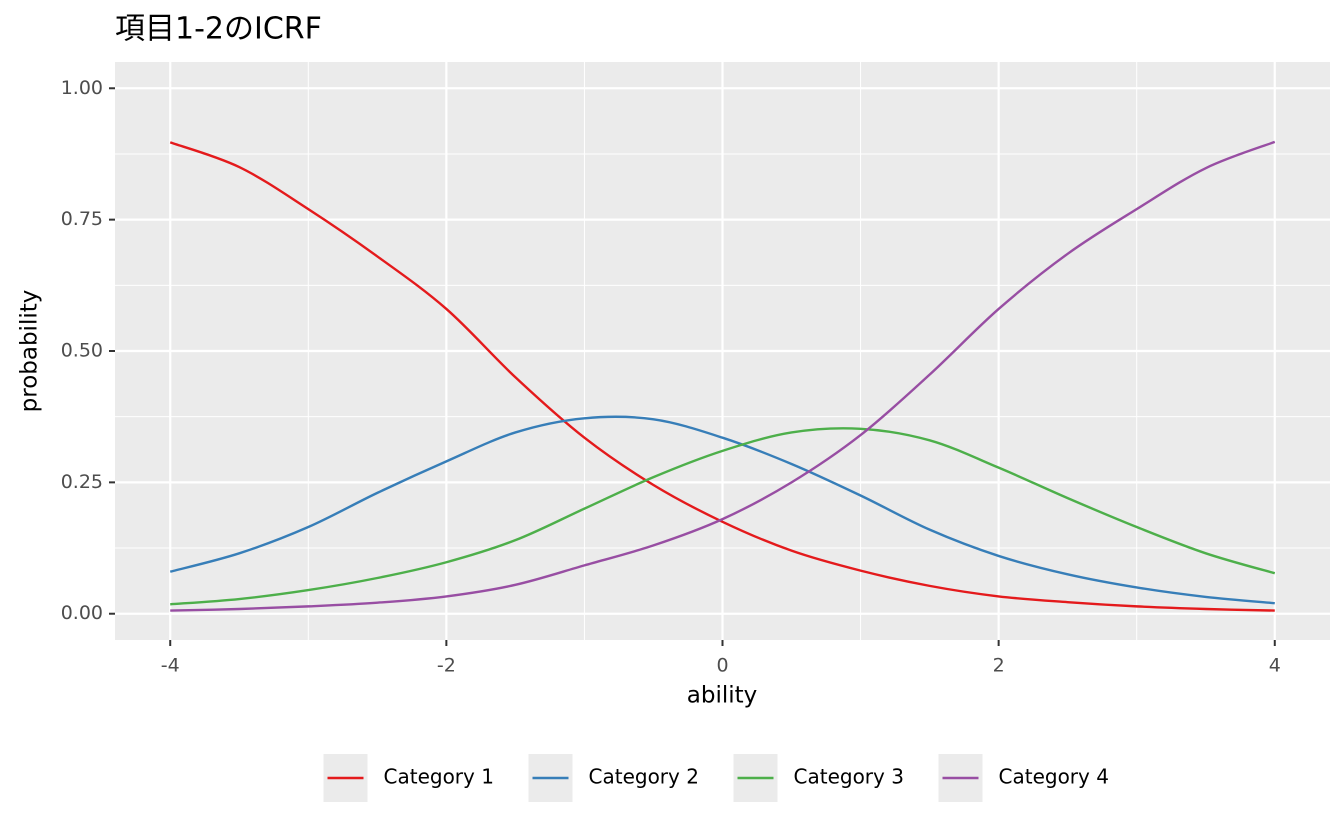 This screenshot has height=830, width=1344. What do you see at coordinates (722, 696) in the screenshot?
I see `x-axis-title: ability` at bounding box center [722, 696].